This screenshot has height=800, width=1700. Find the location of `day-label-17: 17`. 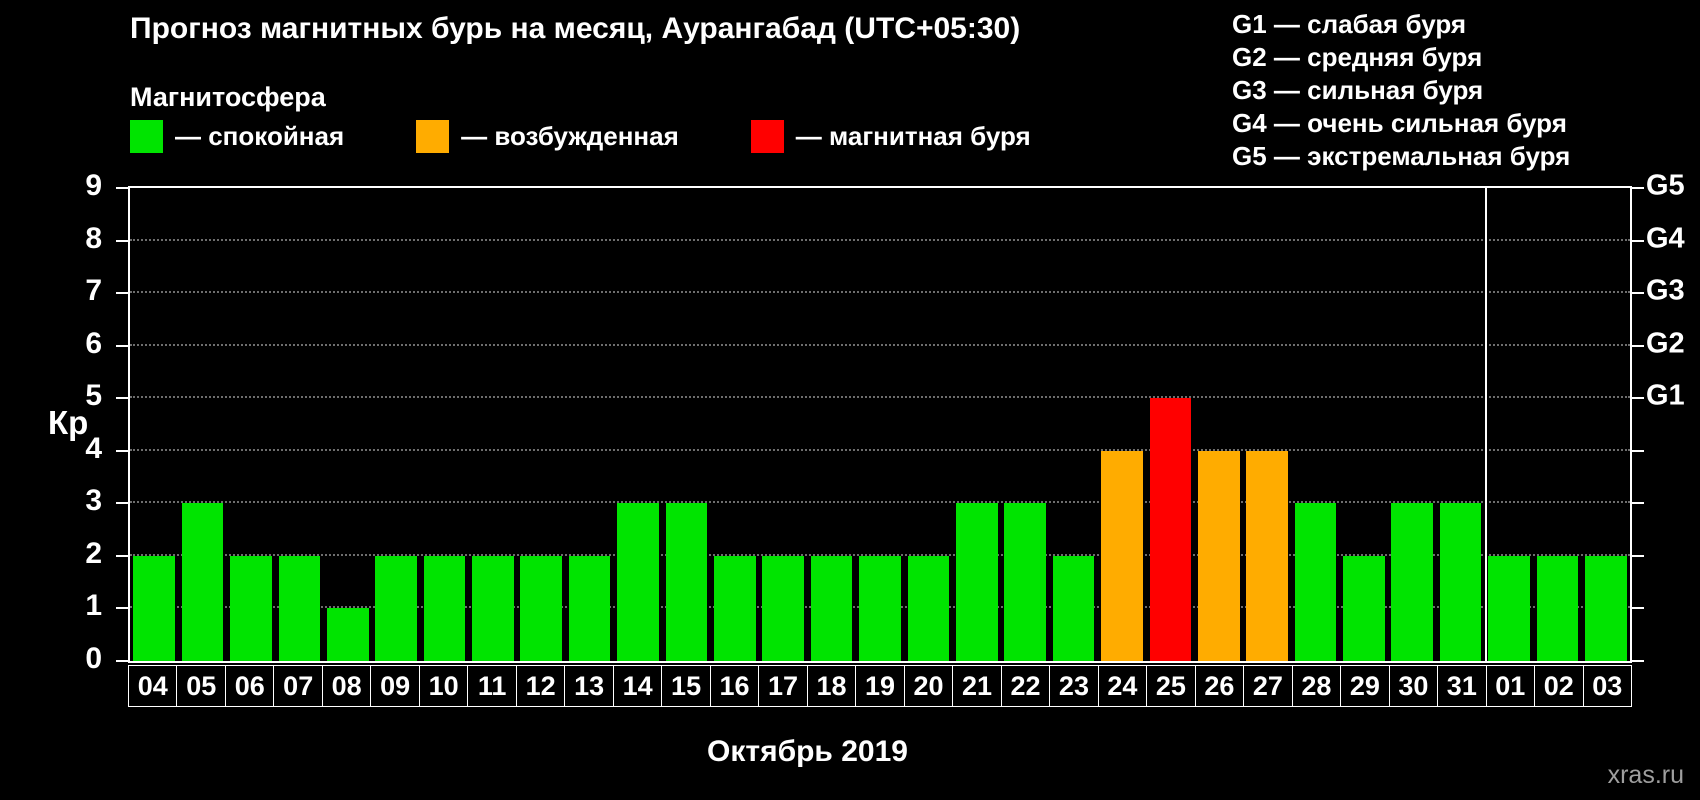

day-label-17: 17 is located at coordinates (783, 686).